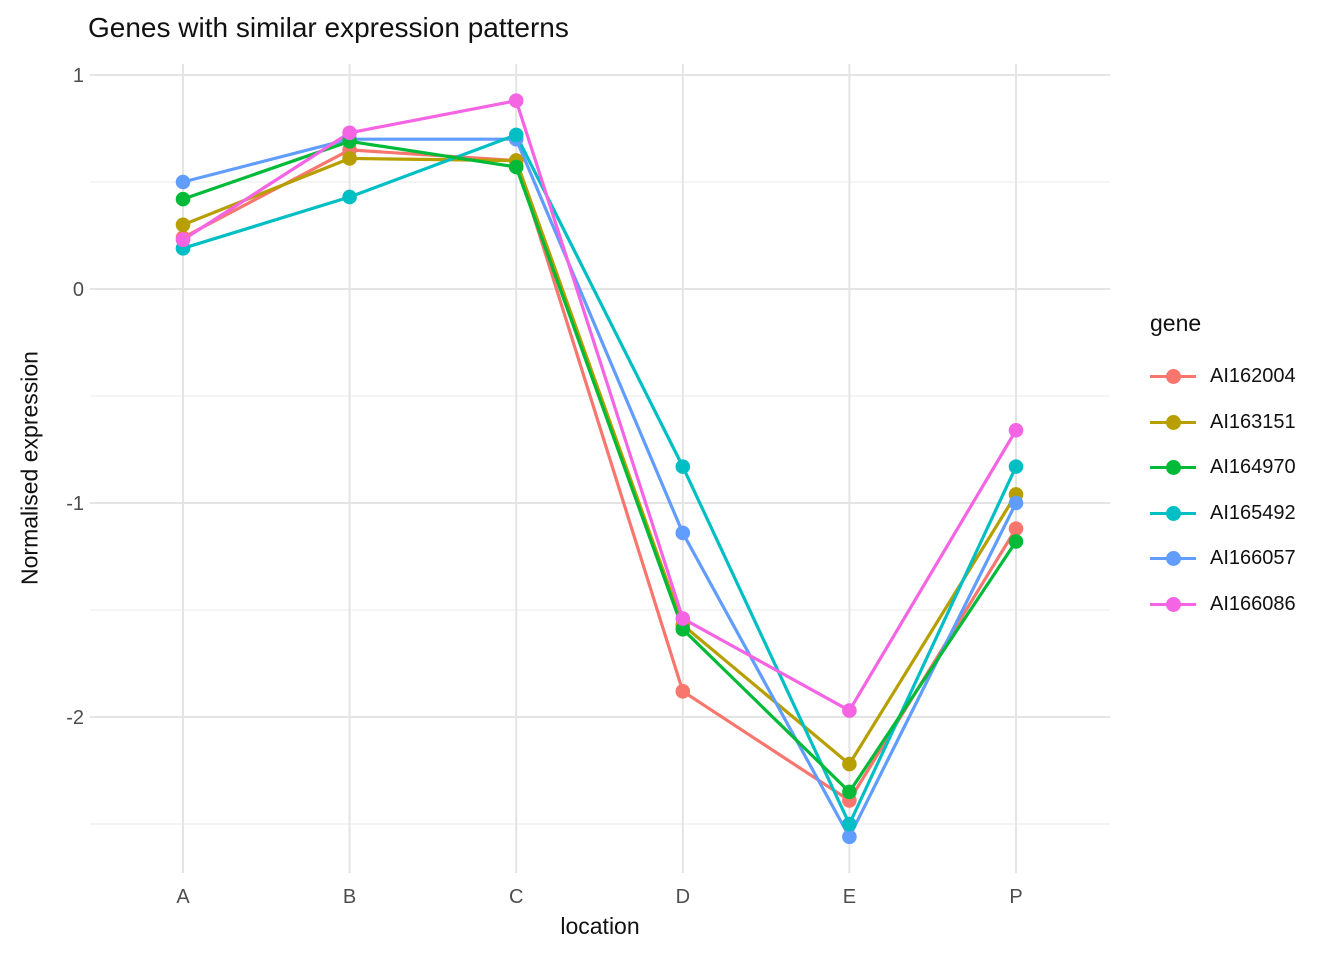 This screenshot has width=1344, height=960. Describe the element at coordinates (1253, 376) in the screenshot. I see `legend-item-label: AI162004` at that location.